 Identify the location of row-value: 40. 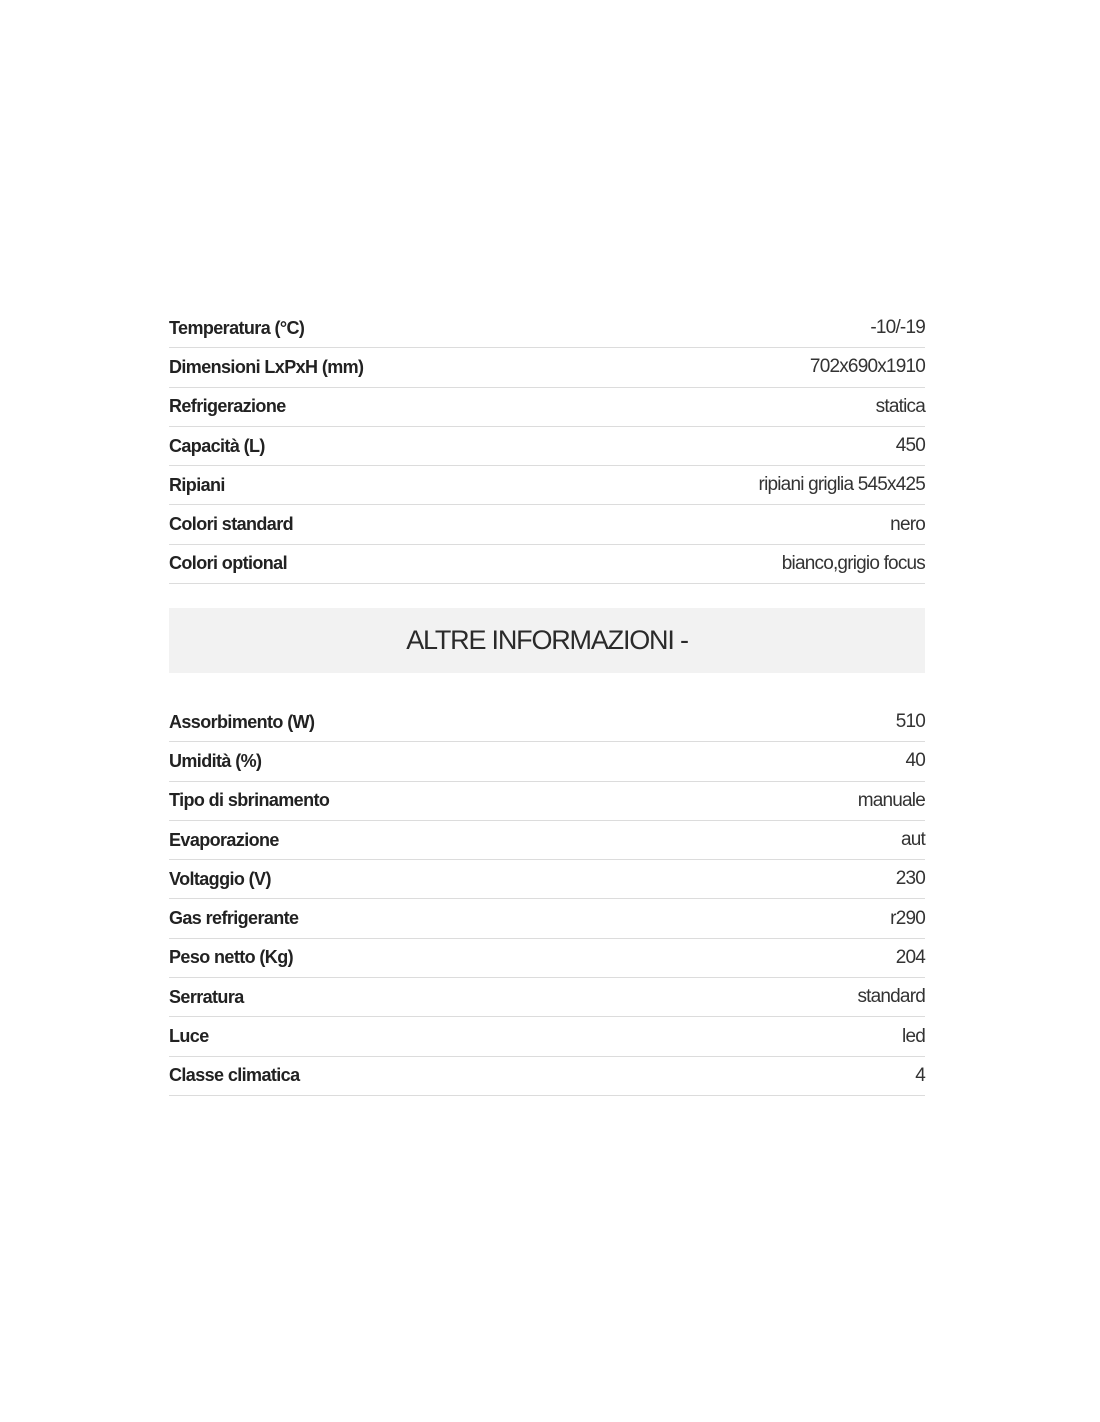
(915, 761).